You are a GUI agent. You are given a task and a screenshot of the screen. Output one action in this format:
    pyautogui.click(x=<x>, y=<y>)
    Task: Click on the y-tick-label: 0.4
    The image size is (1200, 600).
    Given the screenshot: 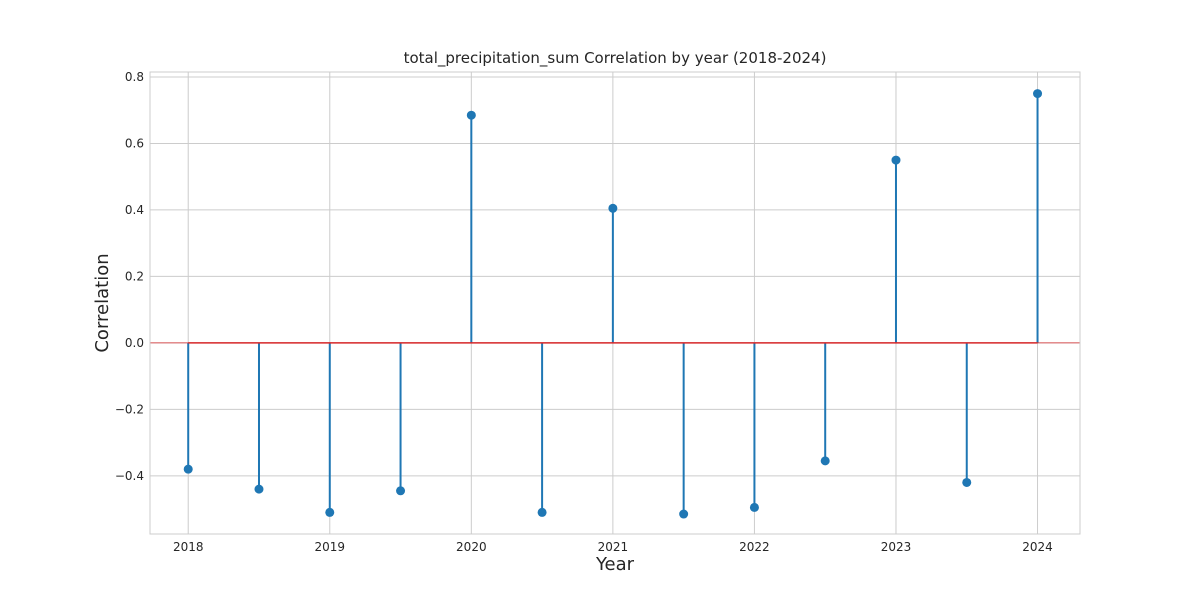 What is the action you would take?
    pyautogui.click(x=134, y=210)
    